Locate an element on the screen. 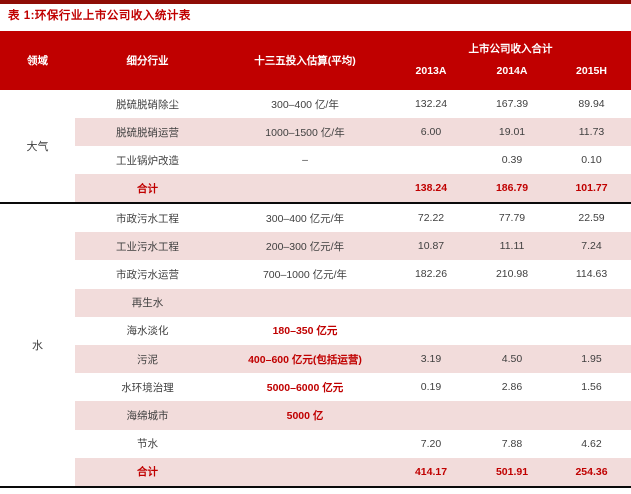 The height and width of the screenshot is (494, 631). cell-value-2014a: 501.91 is located at coordinates (512, 471).